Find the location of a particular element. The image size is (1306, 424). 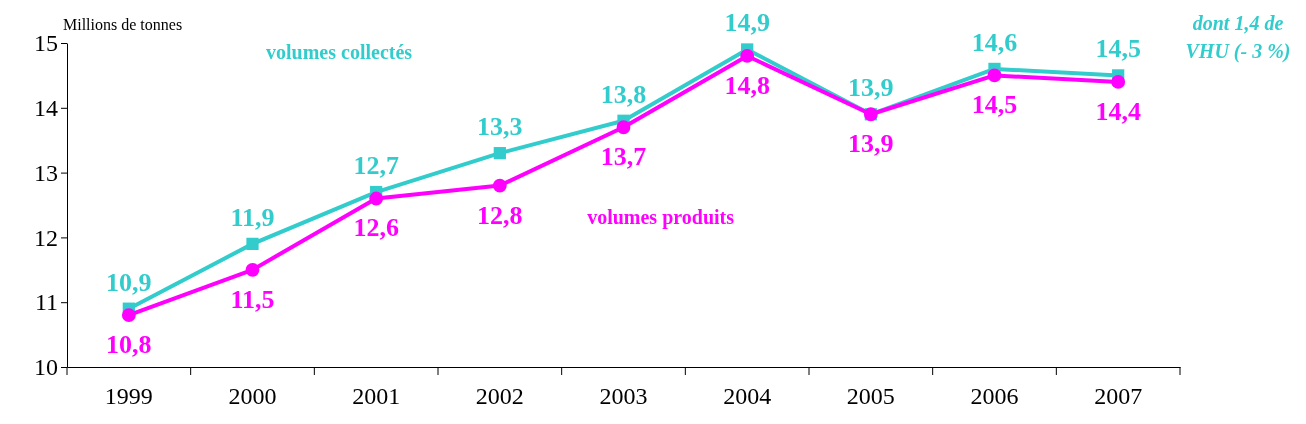

data-label: 10,9 is located at coordinates (129, 282).